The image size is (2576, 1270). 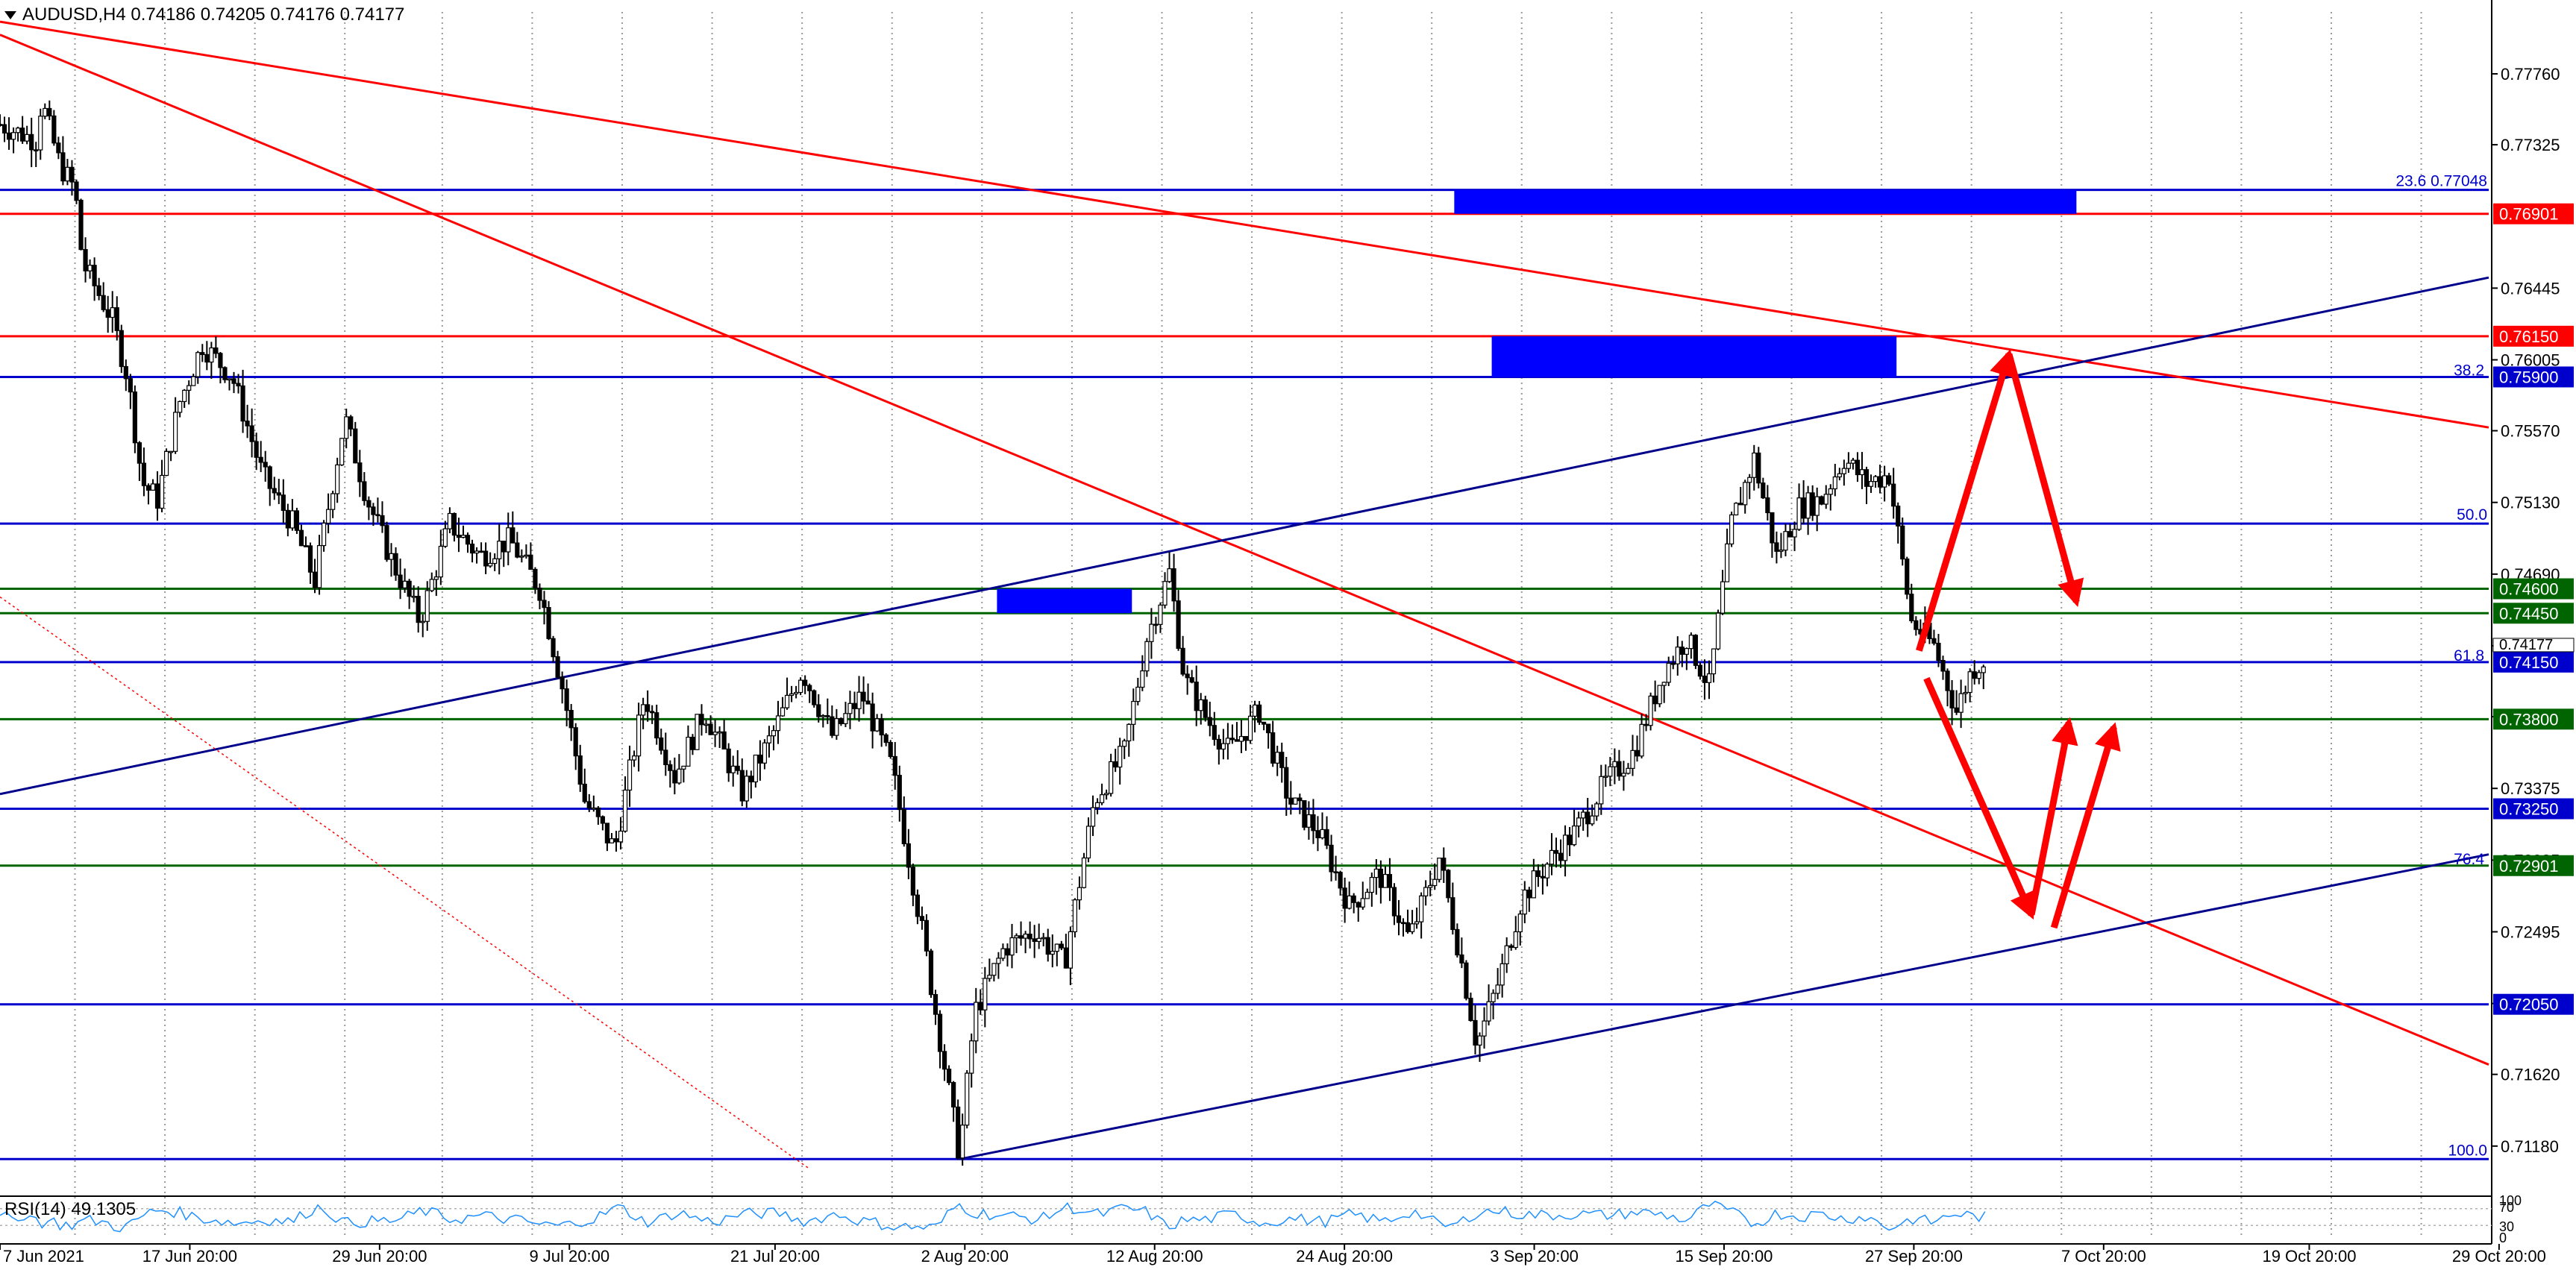 What do you see at coordinates (2529, 589) in the screenshot?
I see `level-price-label: 0.74600` at bounding box center [2529, 589].